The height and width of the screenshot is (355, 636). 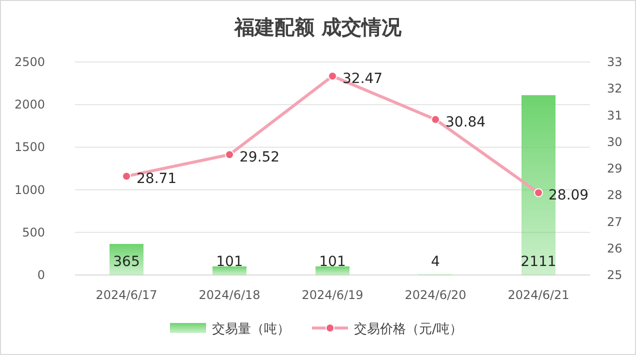 I want to click on data-label: 29.52, so click(x=260, y=158).